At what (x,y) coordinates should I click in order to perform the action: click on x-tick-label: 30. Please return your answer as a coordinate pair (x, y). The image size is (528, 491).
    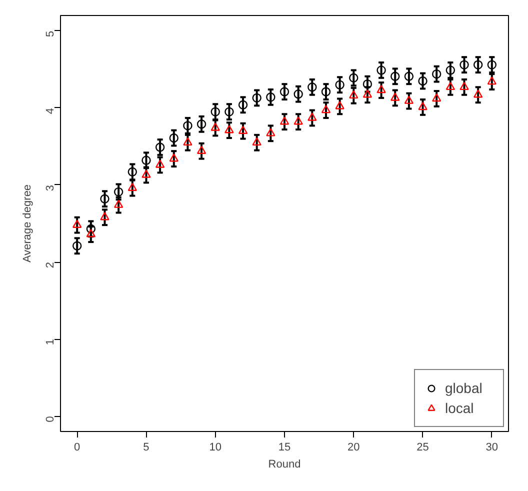
    Looking at the image, I should click on (492, 448).